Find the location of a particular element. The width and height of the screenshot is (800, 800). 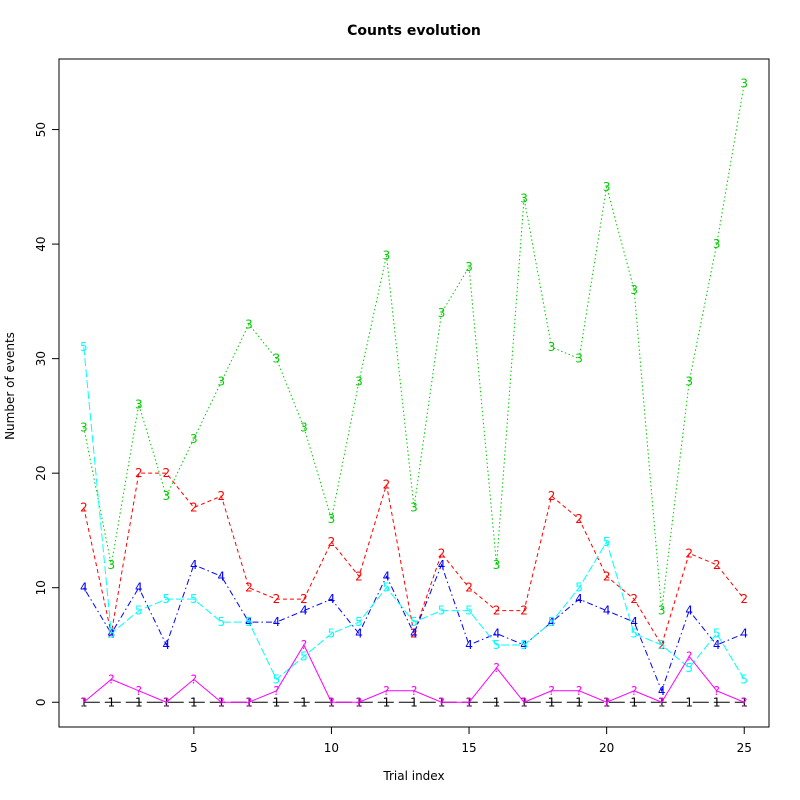

x-tick-label: 10 is located at coordinates (331, 748).